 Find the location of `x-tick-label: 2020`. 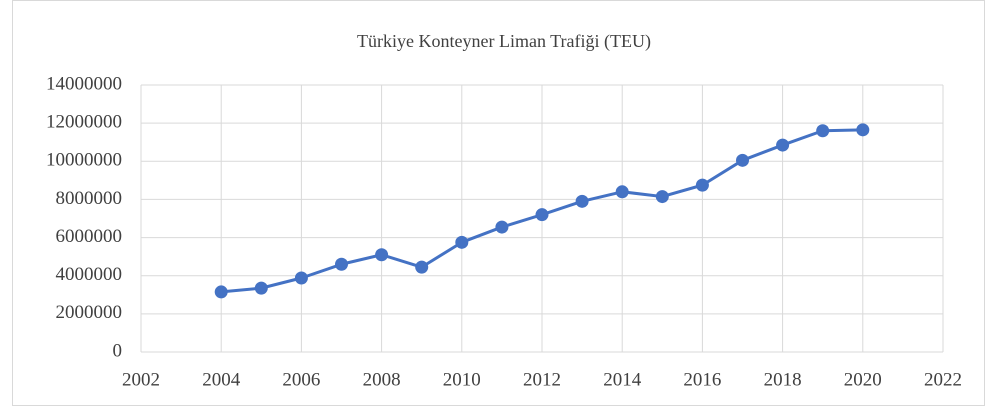

x-tick-label: 2020 is located at coordinates (863, 379).